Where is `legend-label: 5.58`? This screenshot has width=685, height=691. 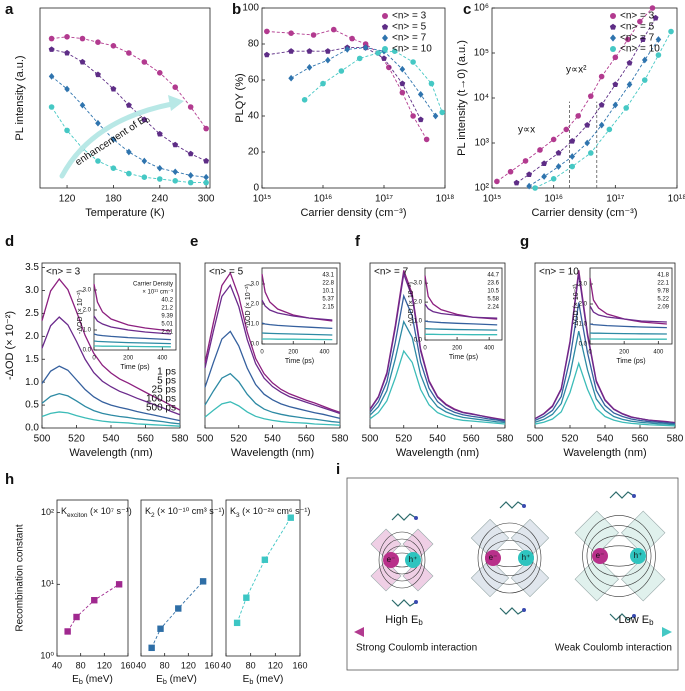
legend-label: 5.58 is located at coordinates (493, 300).